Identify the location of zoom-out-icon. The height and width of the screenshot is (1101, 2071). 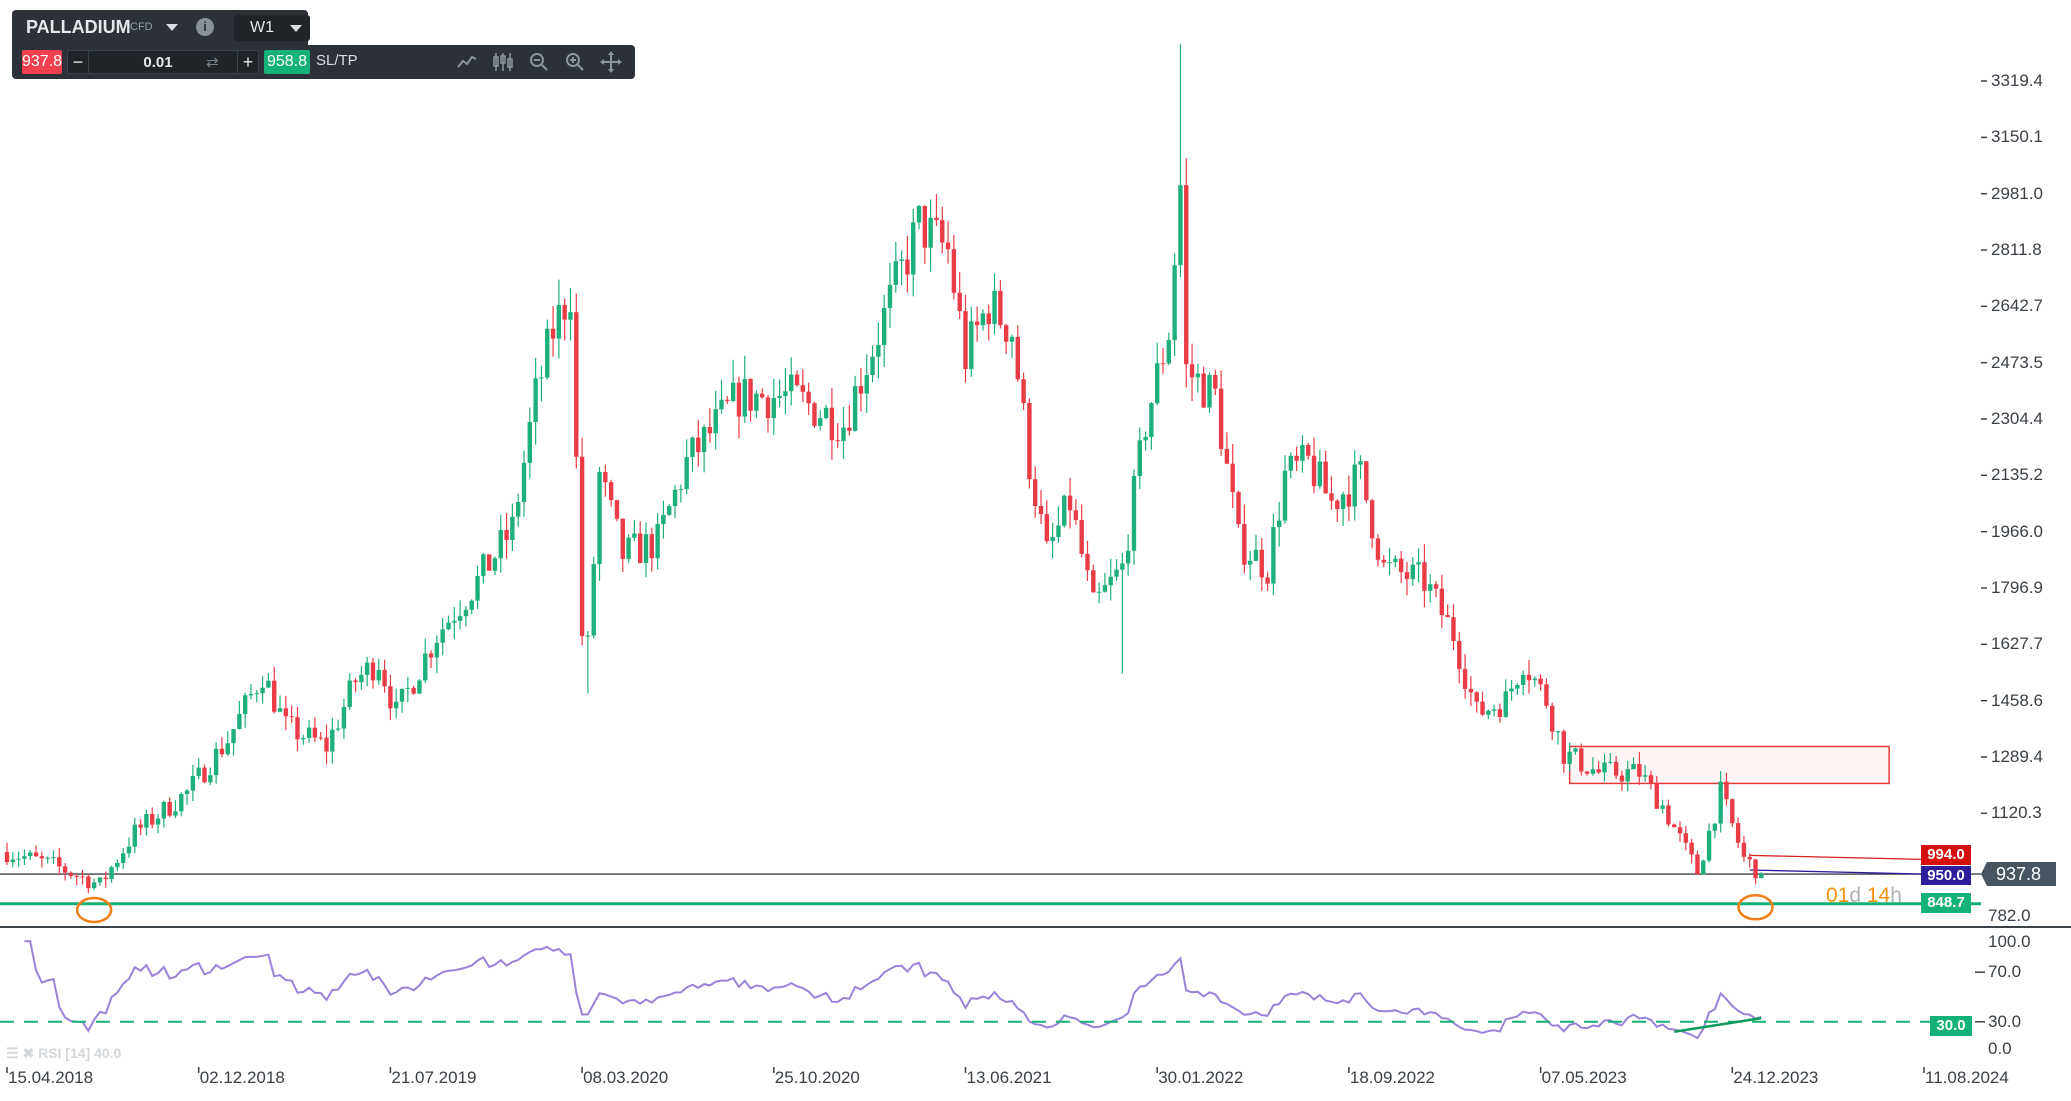
(539, 62).